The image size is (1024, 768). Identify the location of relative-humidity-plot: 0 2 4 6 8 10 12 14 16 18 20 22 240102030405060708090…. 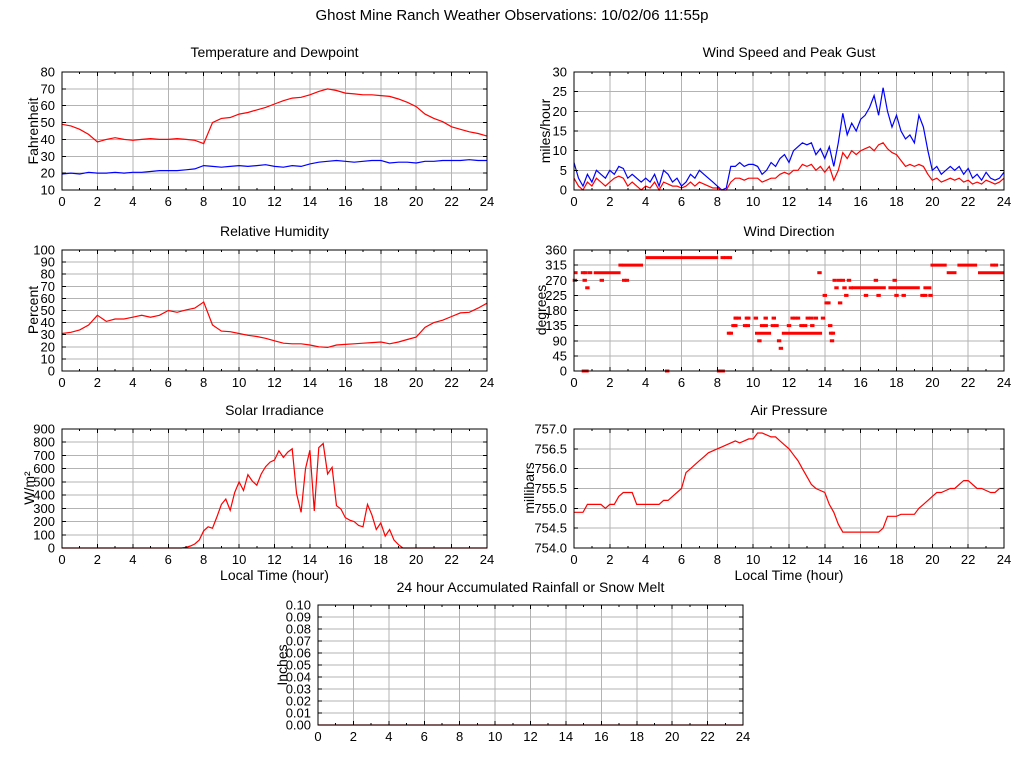
(263, 317).